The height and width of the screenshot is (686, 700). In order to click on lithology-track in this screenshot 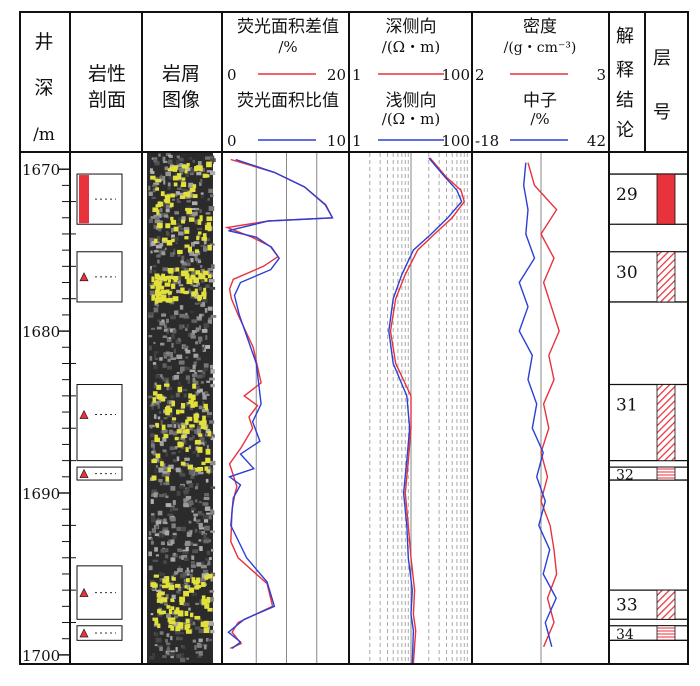, I will do `click(99, 407)`.